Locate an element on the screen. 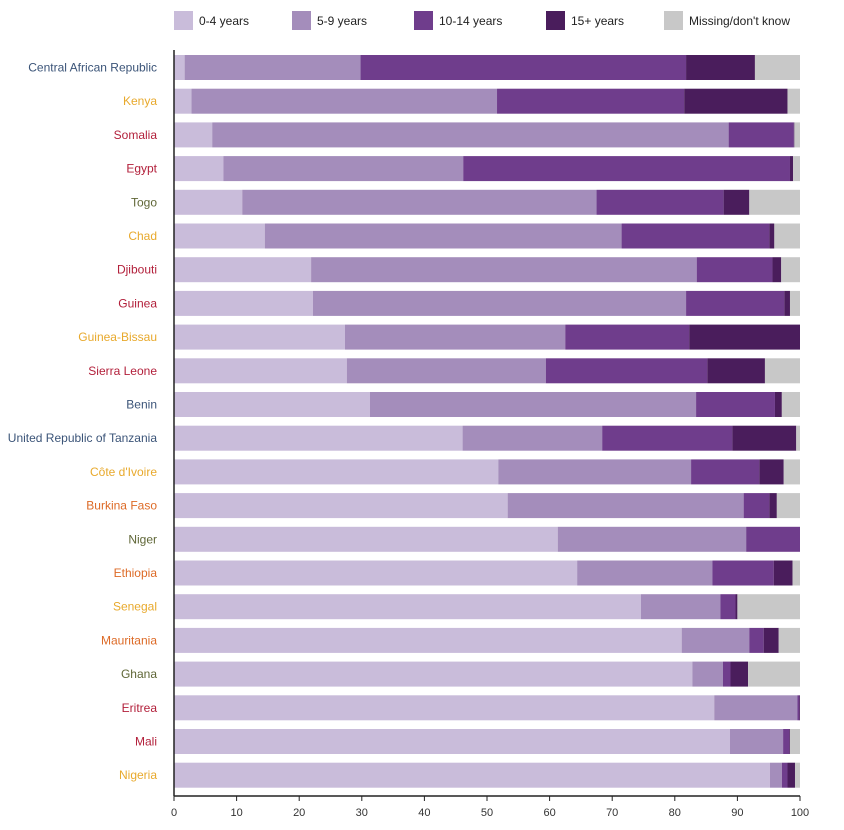 The width and height of the screenshot is (844, 830). bar-ethiopia-5-9-years is located at coordinates (645, 573).